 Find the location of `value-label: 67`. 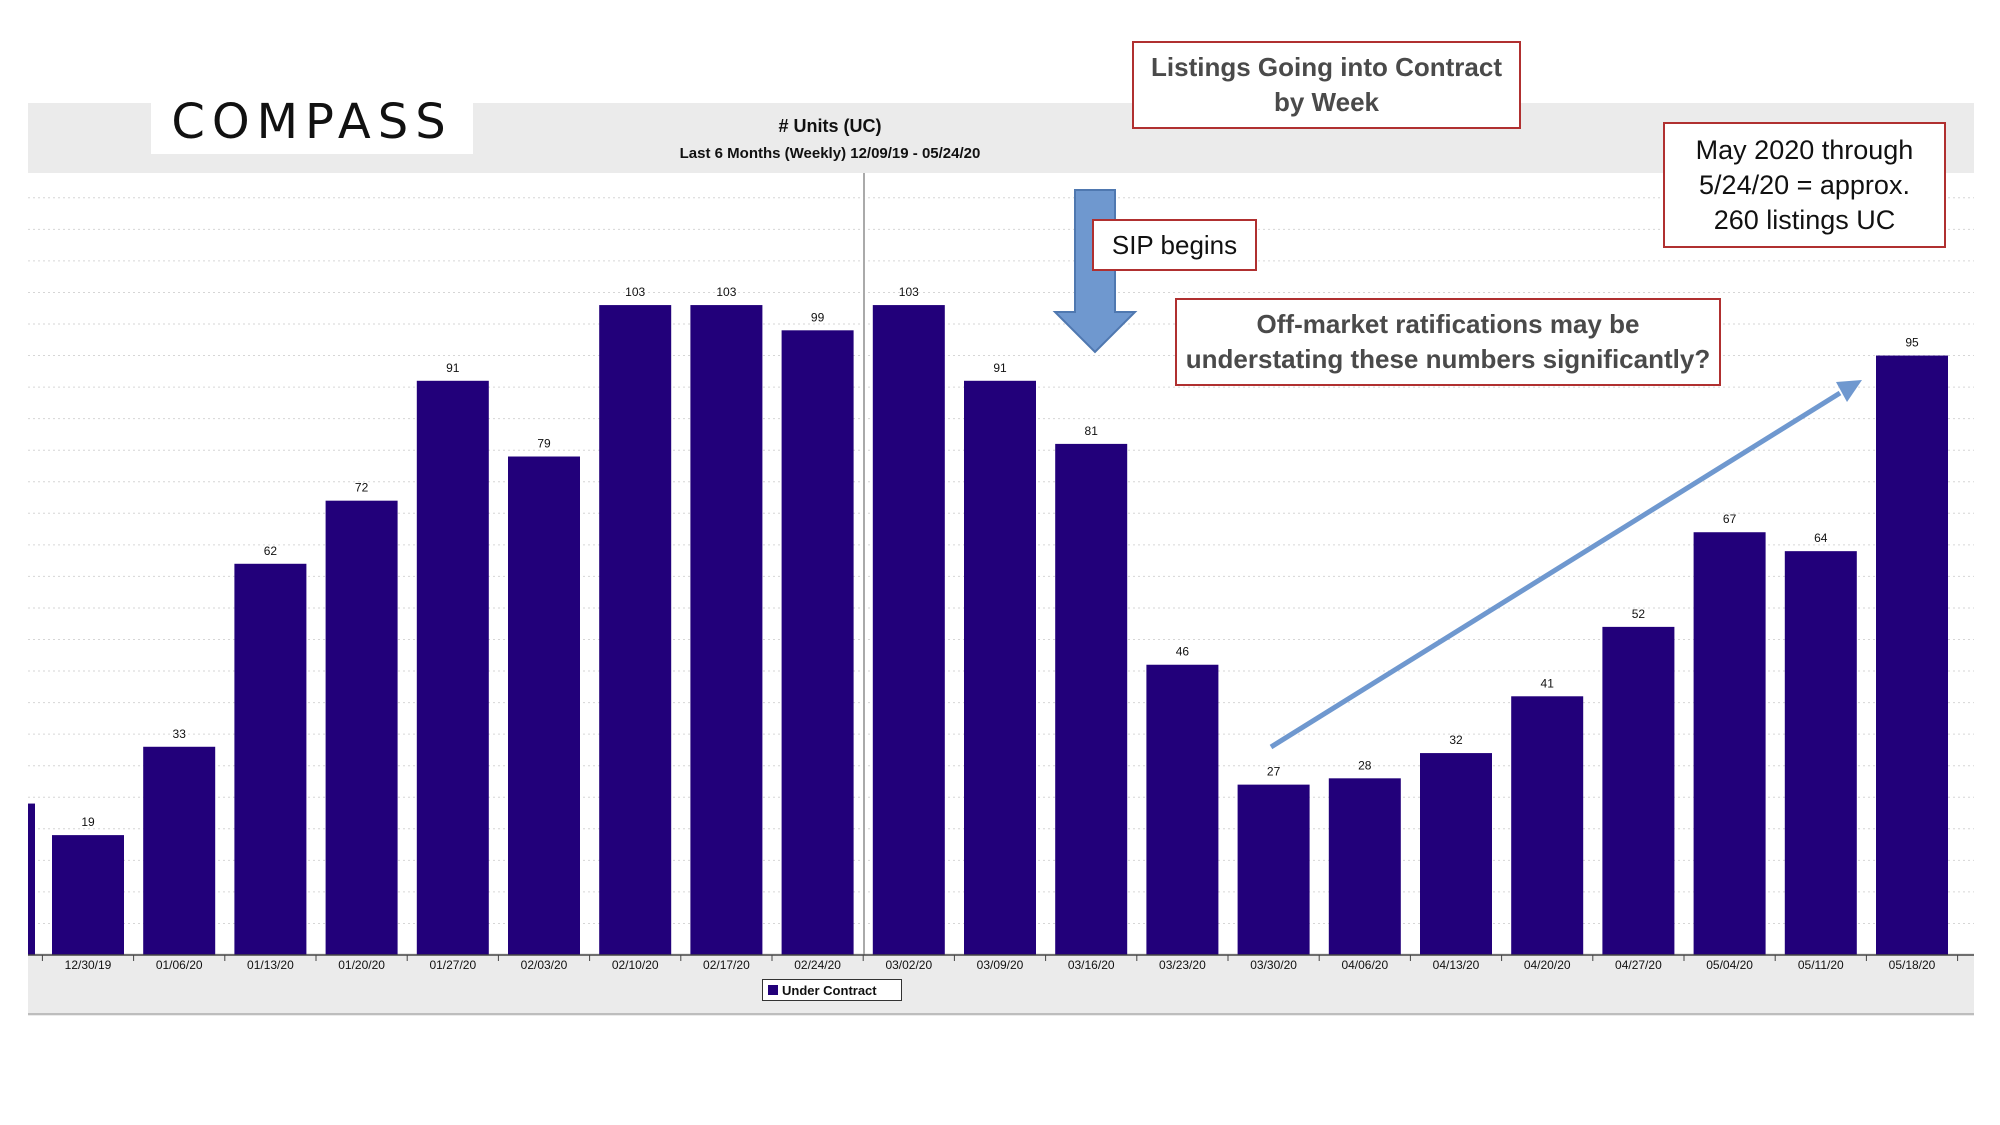

value-label: 67 is located at coordinates (1730, 519).